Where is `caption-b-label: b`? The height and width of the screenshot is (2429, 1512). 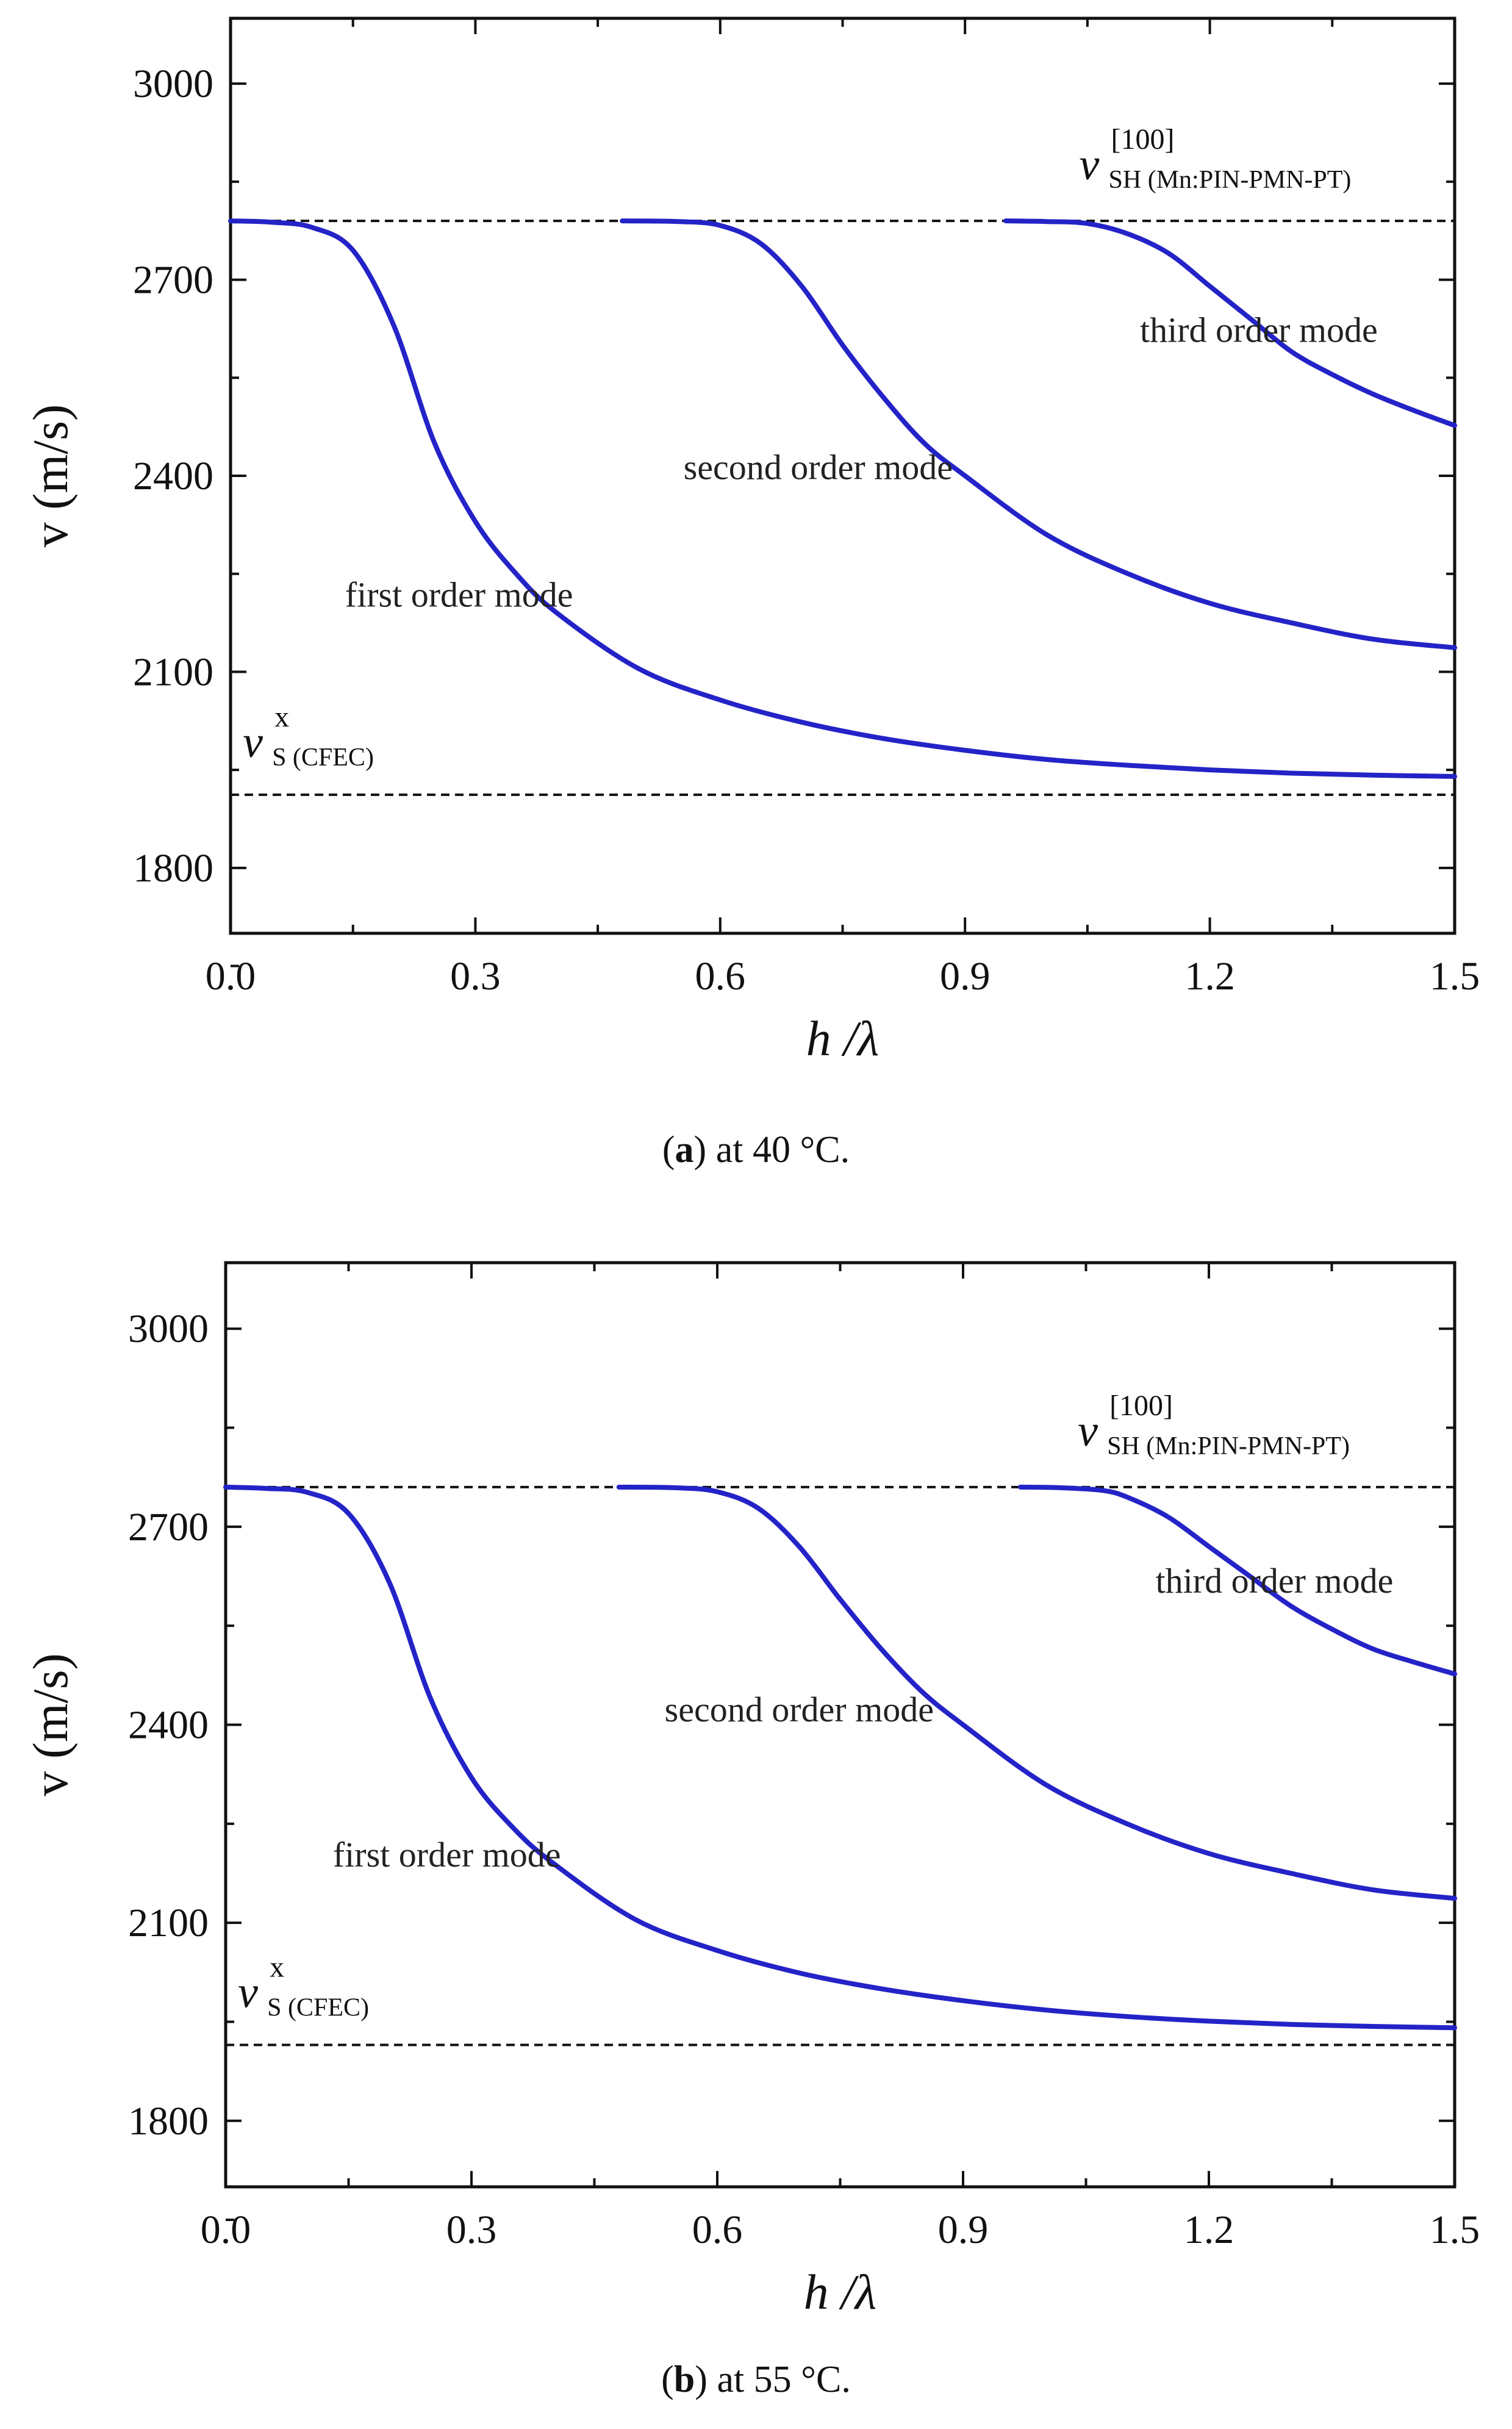 caption-b-label: b is located at coordinates (684, 2379).